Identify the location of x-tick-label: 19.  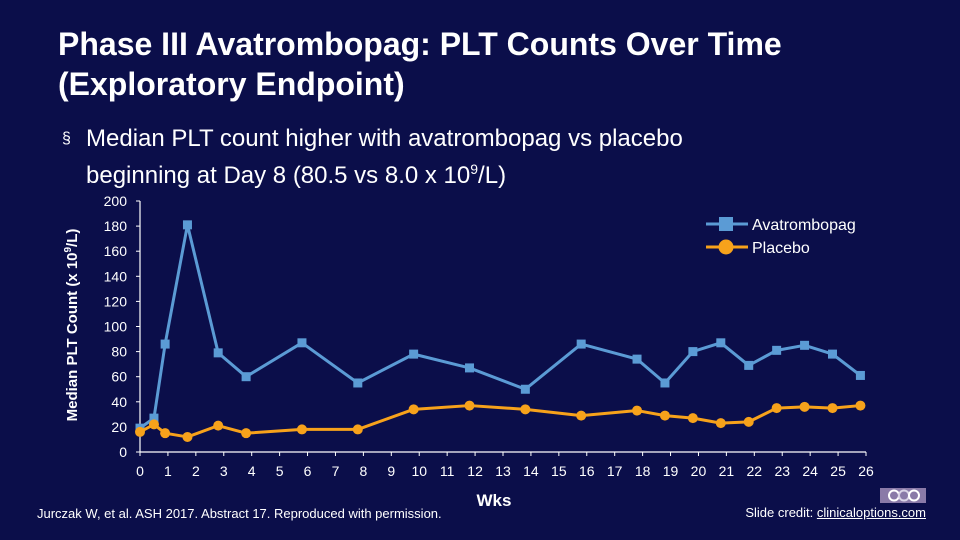
(671, 471).